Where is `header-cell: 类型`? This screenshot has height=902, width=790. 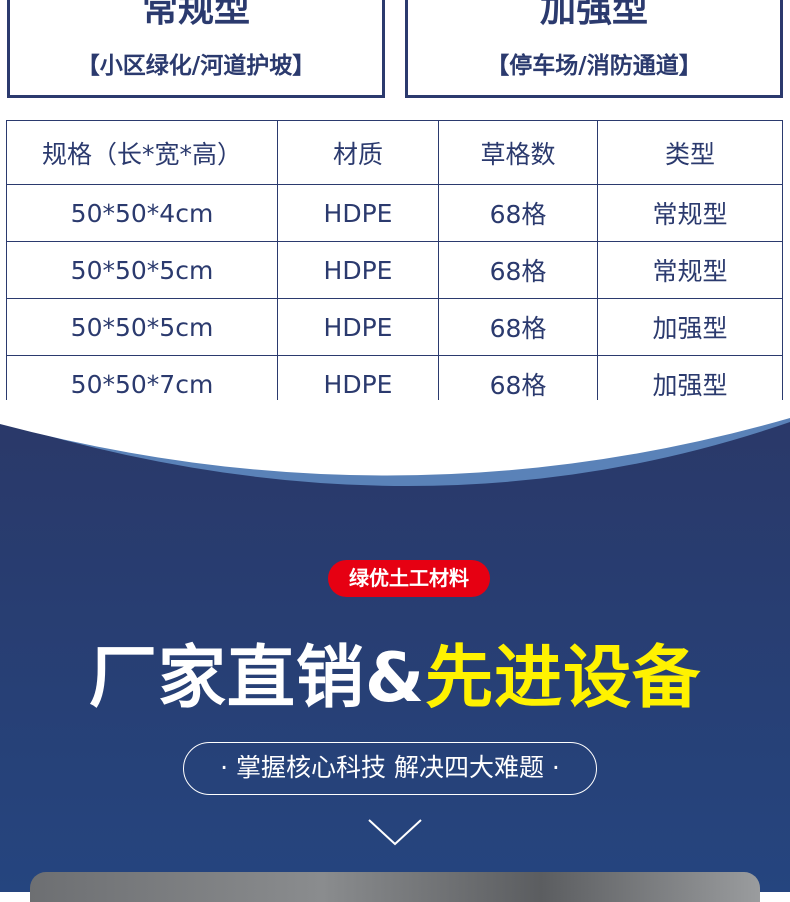 header-cell: 类型 is located at coordinates (690, 152).